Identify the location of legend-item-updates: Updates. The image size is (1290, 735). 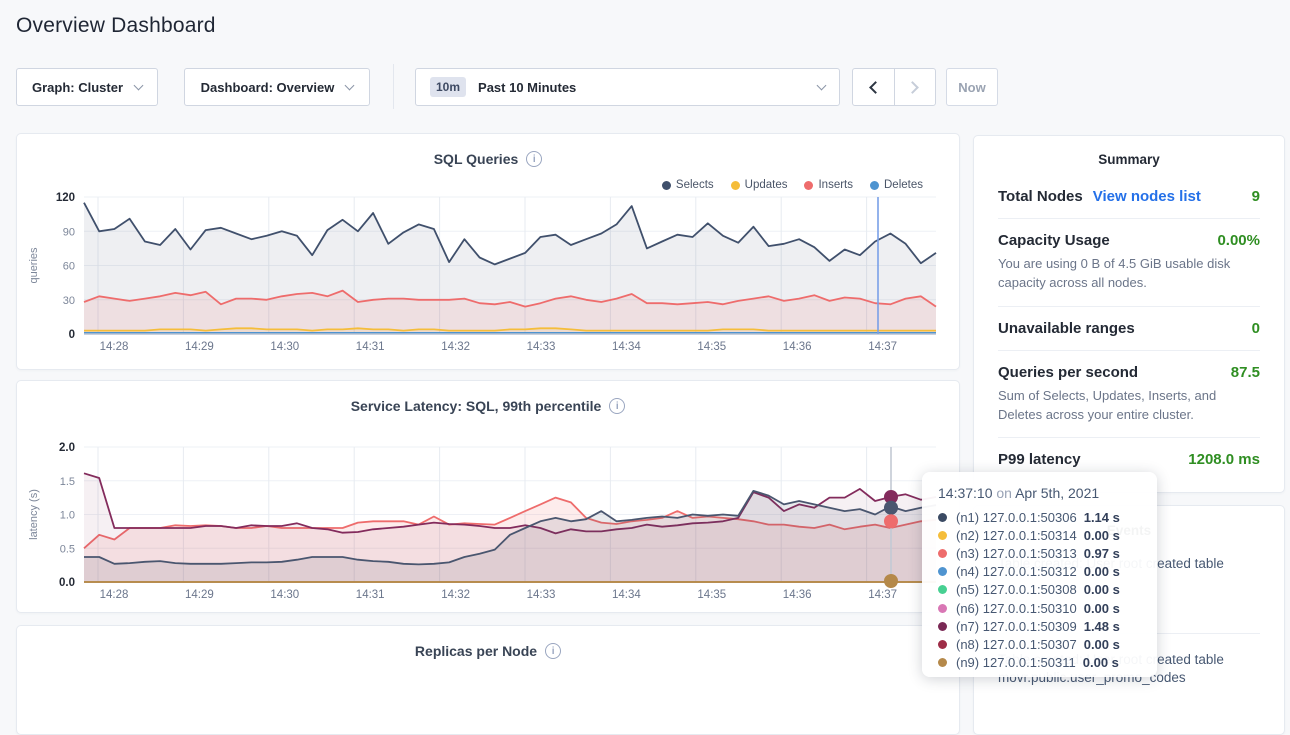
(759, 185).